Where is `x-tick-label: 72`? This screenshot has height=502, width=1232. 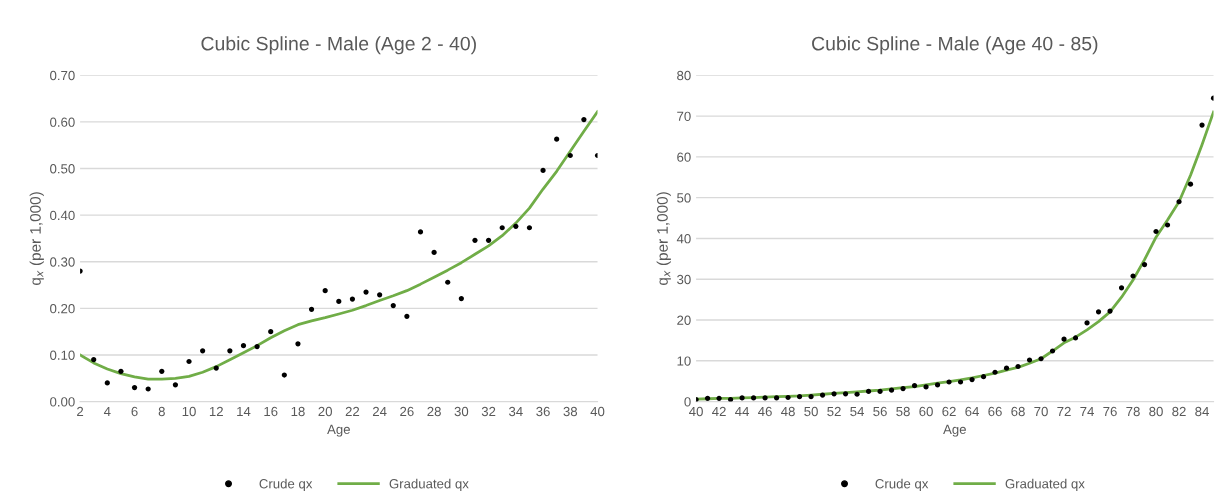 x-tick-label: 72 is located at coordinates (1064, 411).